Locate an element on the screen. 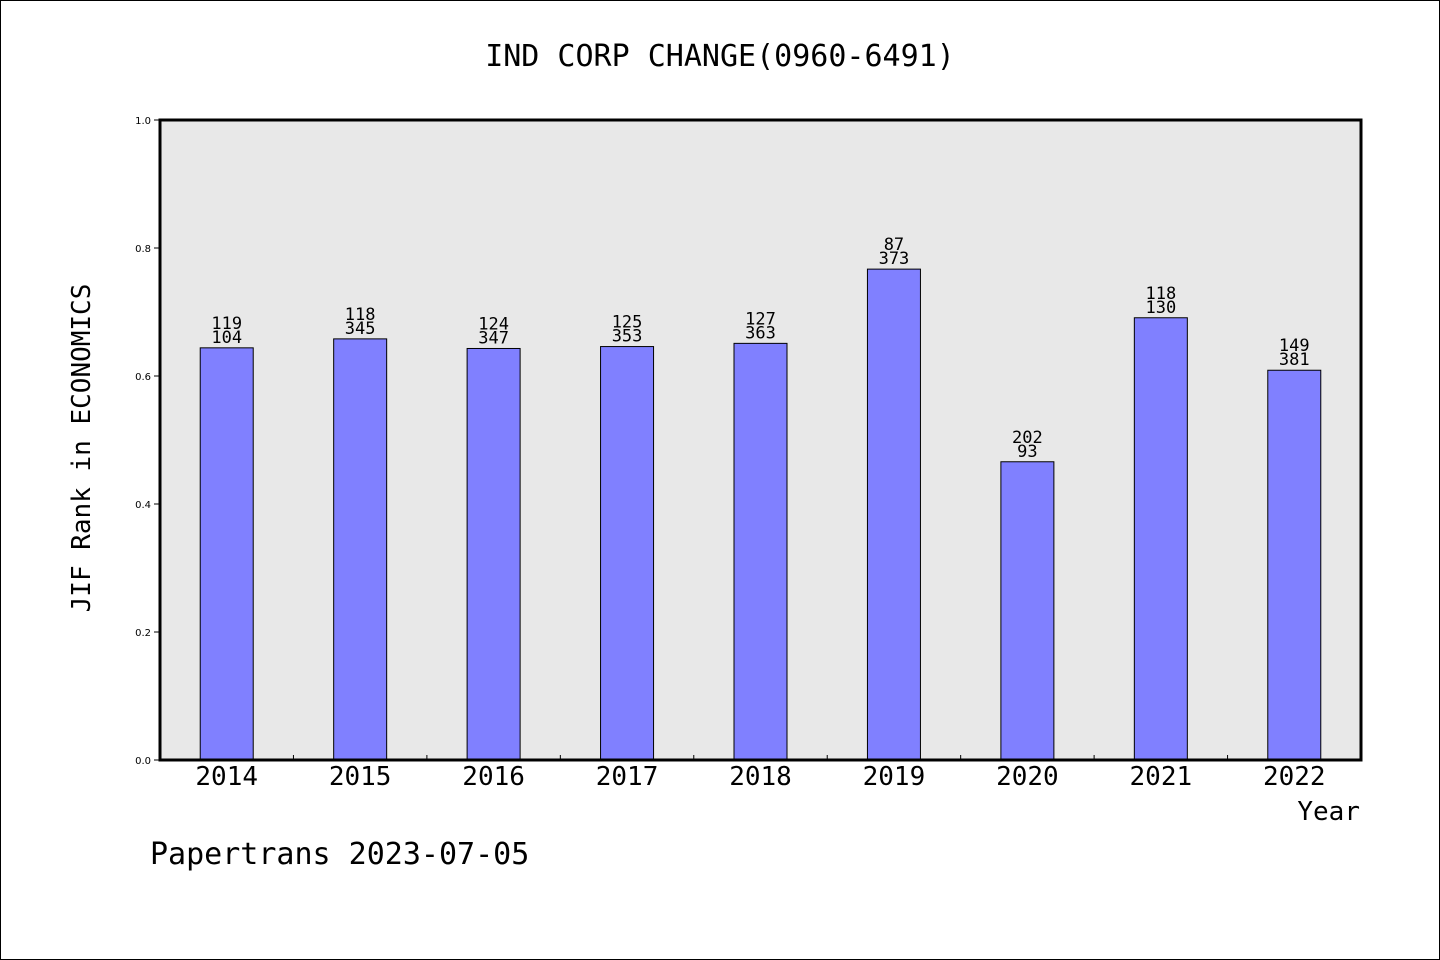  y-tick-label: 0.8 is located at coordinates (143, 249).